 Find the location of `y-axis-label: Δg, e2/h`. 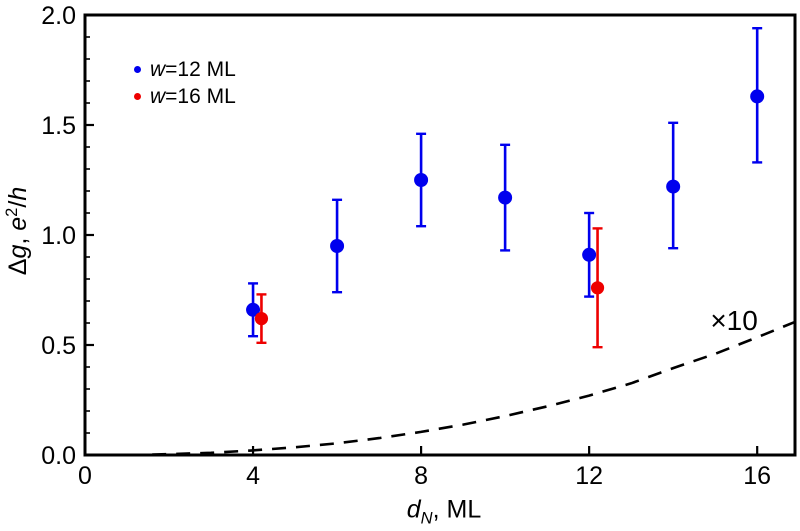

y-axis-label: Δg, e2/h is located at coordinates (17, 231).